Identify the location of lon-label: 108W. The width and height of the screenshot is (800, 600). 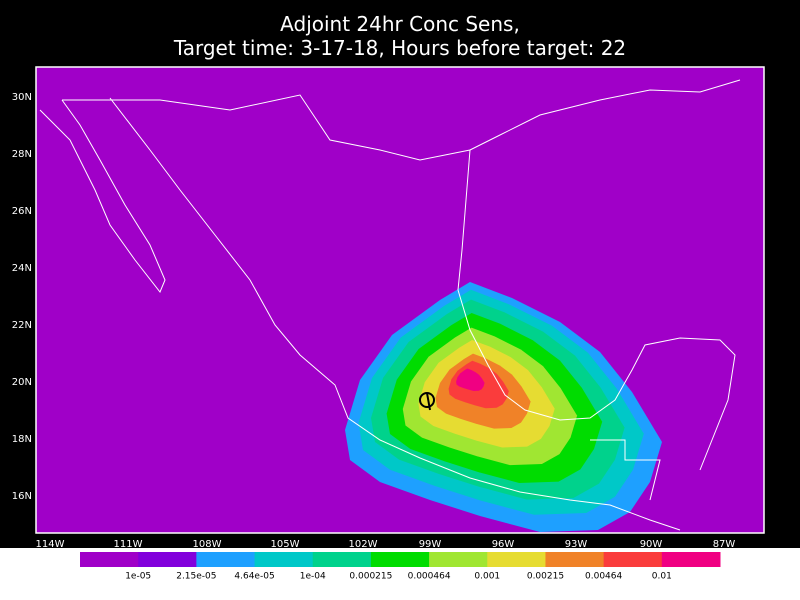
(207, 544).